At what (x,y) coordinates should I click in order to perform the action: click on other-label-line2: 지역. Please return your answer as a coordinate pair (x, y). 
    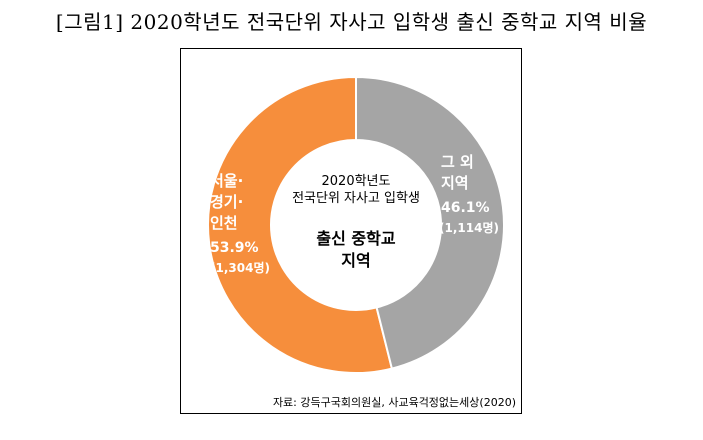
    Looking at the image, I should click on (455, 183).